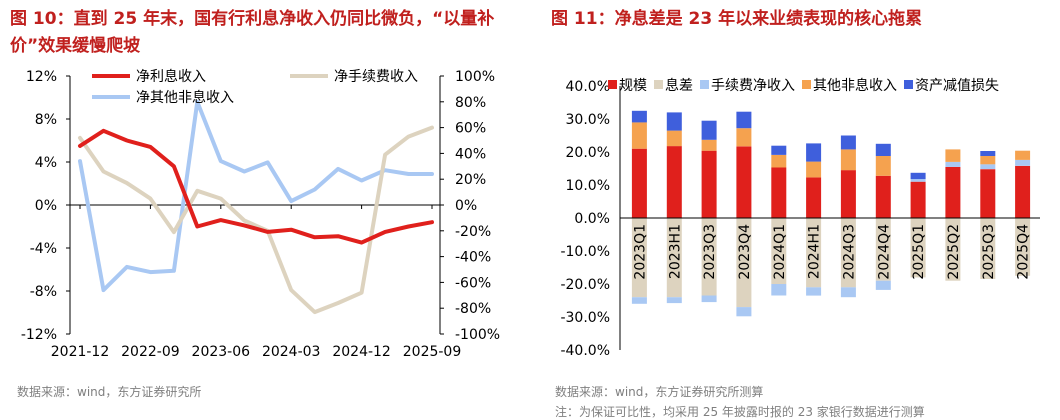  I want to click on x-tick-label: 2021-12, so click(80, 352).